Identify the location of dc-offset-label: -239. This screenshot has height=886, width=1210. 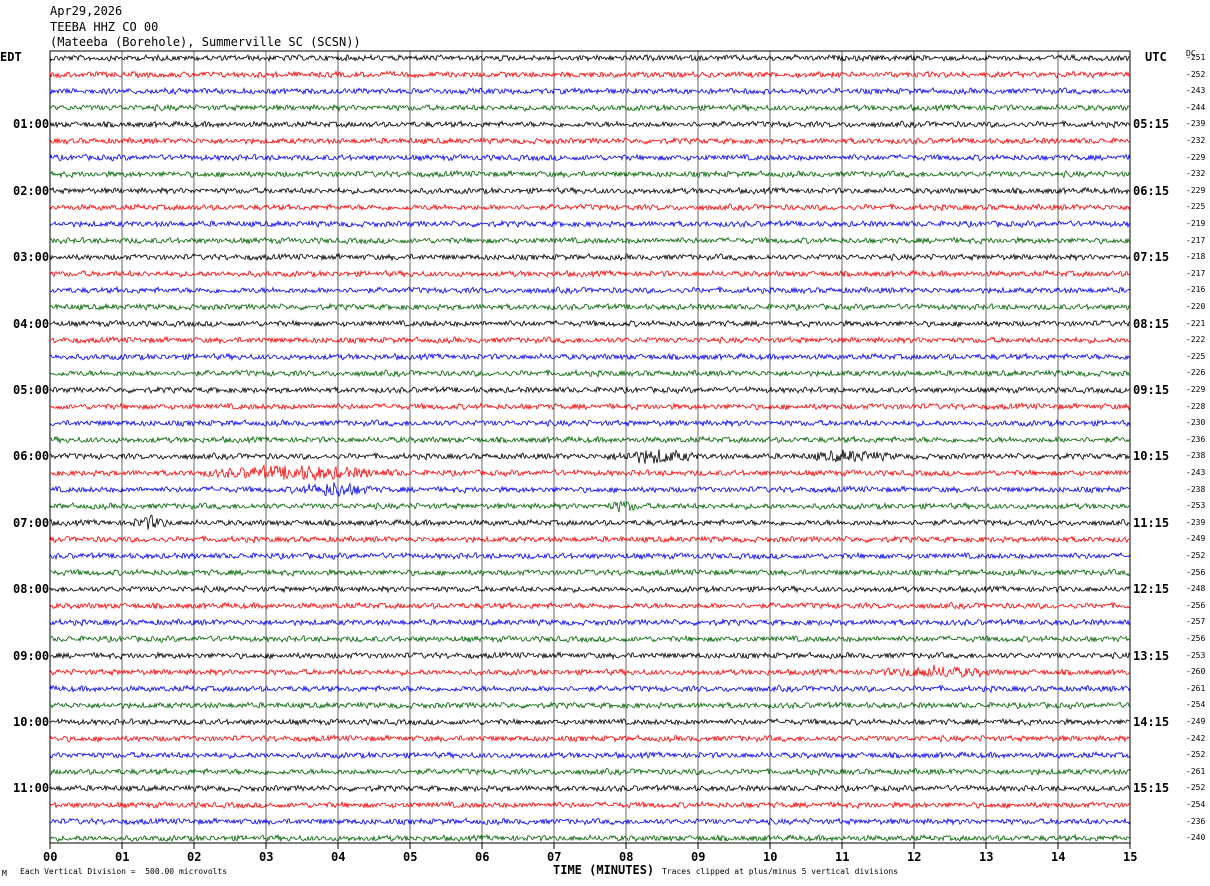
(1196, 124).